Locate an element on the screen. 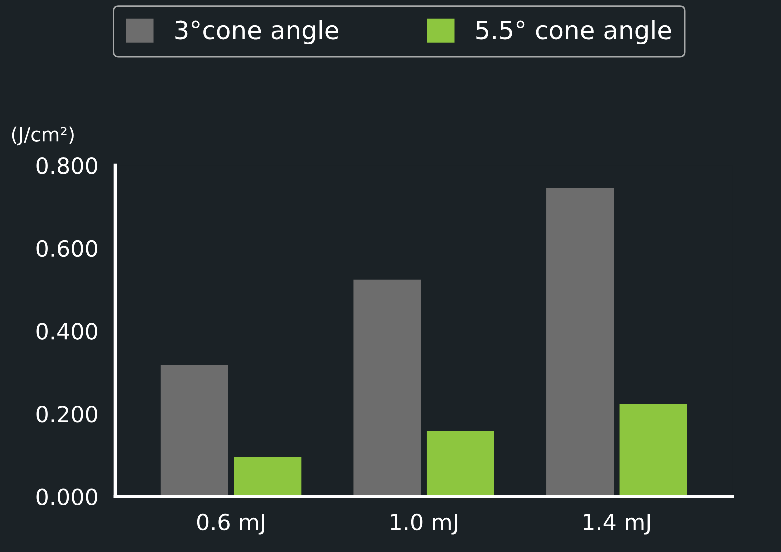  y-tick-label: 0.600 is located at coordinates (67, 249).